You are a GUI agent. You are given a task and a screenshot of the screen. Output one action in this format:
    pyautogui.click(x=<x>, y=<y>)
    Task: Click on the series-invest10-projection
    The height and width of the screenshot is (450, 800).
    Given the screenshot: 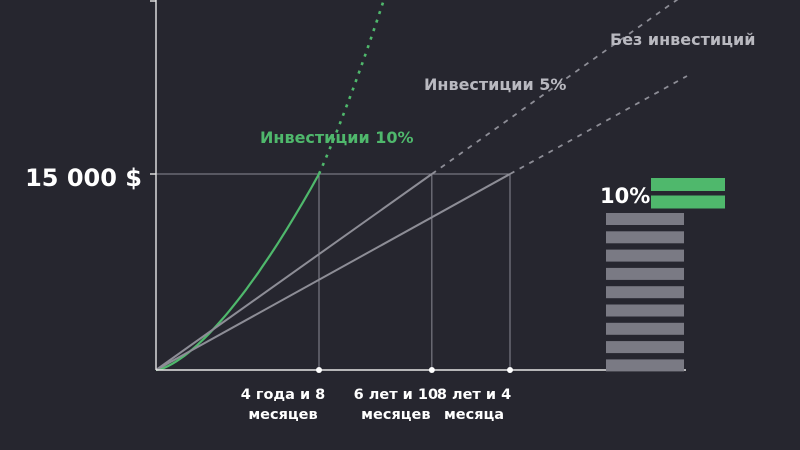 What is the action you would take?
    pyautogui.click(x=351, y=87)
    